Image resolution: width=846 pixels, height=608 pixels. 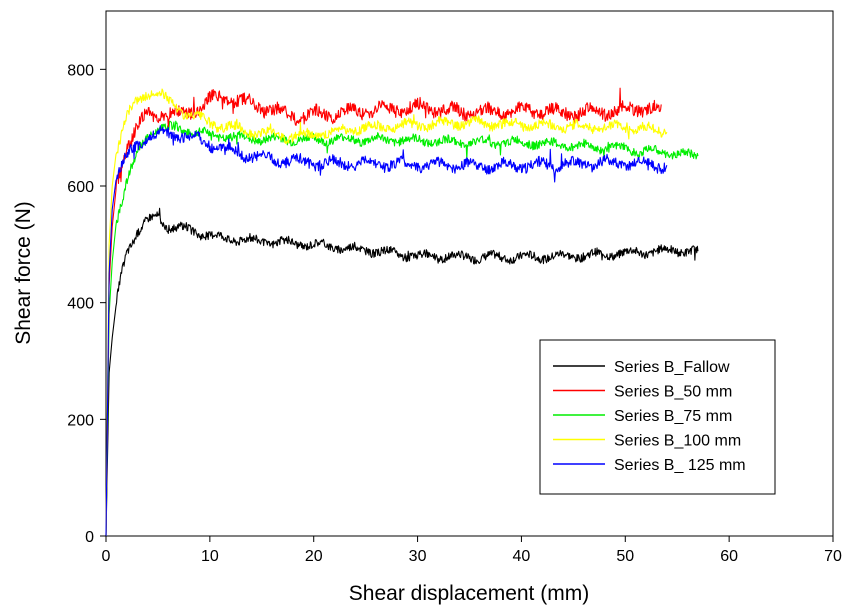 I want to click on x-tick-label: 70, so click(x=833, y=556).